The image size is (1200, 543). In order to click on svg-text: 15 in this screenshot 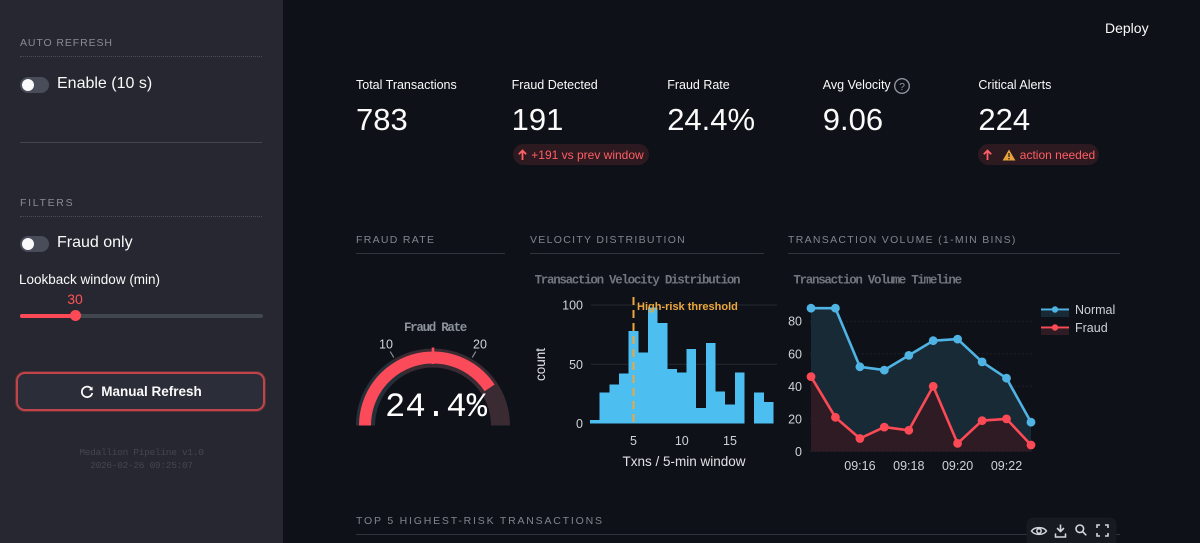, I will do `click(730, 441)`.